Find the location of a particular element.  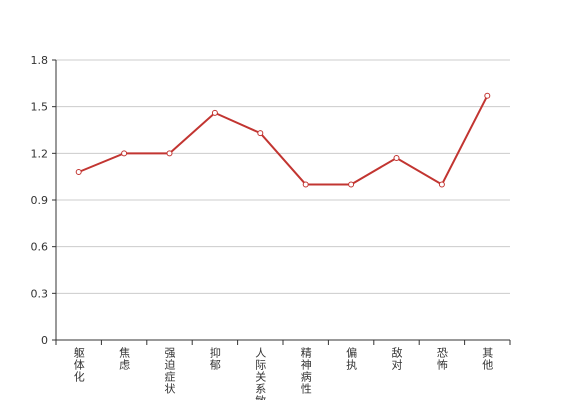

x-tick-label: 敌对 is located at coordinates (396, 358).